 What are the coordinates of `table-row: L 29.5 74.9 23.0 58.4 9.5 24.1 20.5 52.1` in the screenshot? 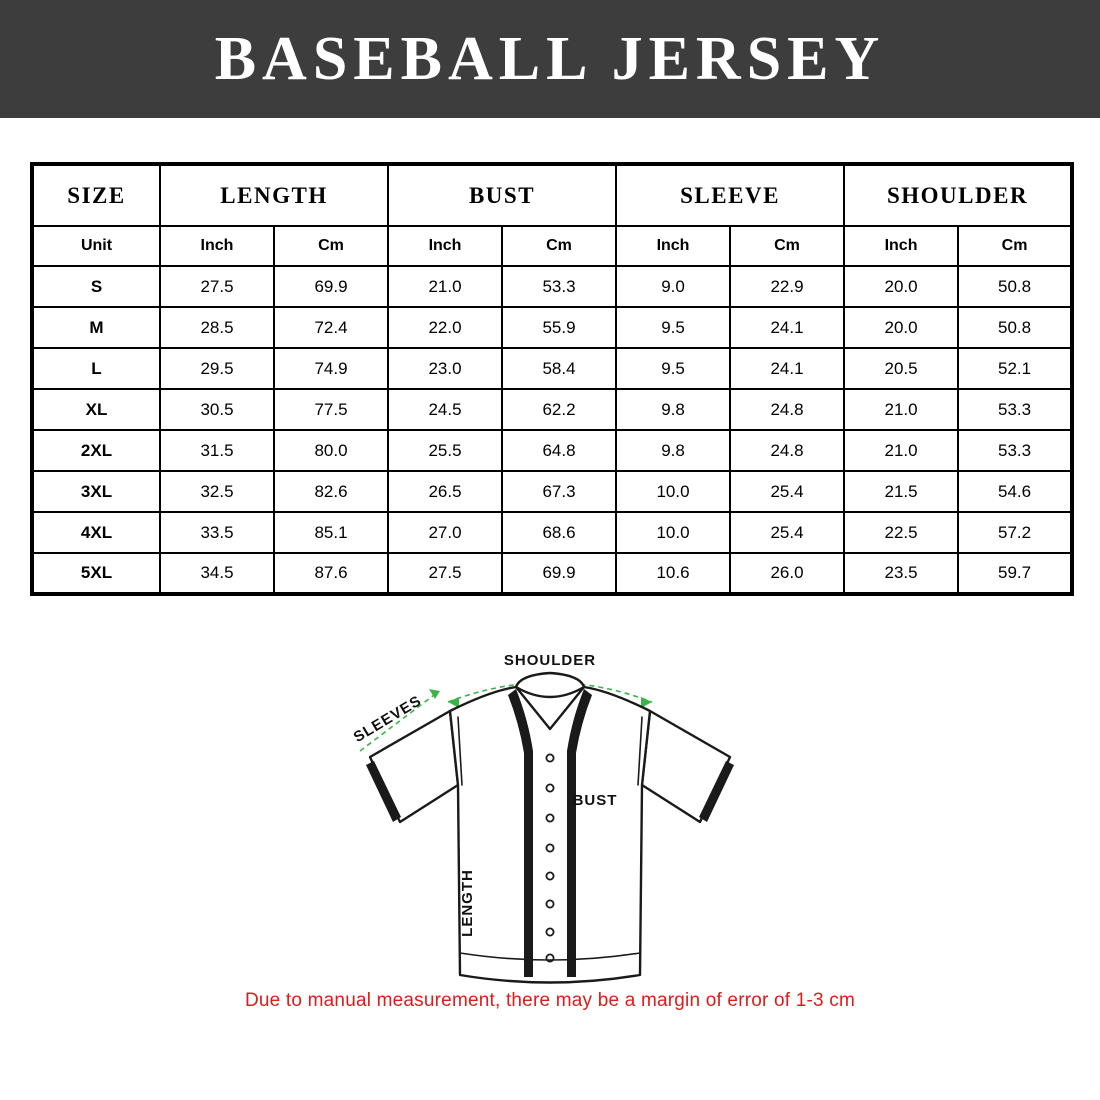 It's located at (552, 368).